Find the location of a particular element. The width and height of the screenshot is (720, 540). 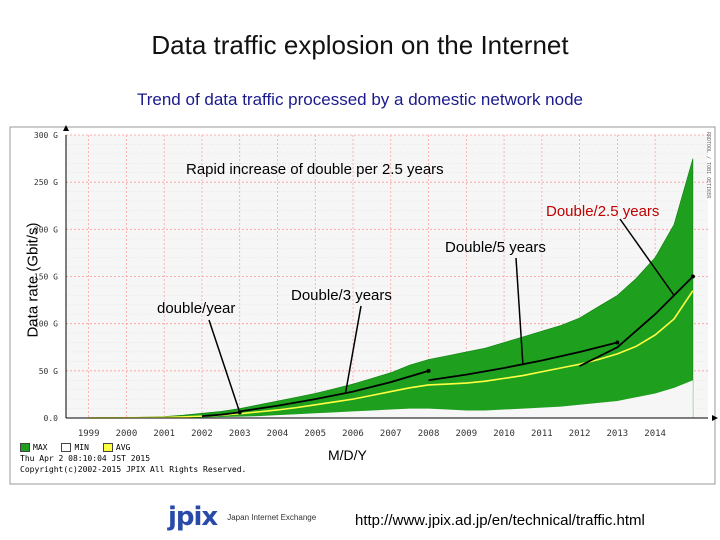

legend-swatch-max is located at coordinates (25, 447).